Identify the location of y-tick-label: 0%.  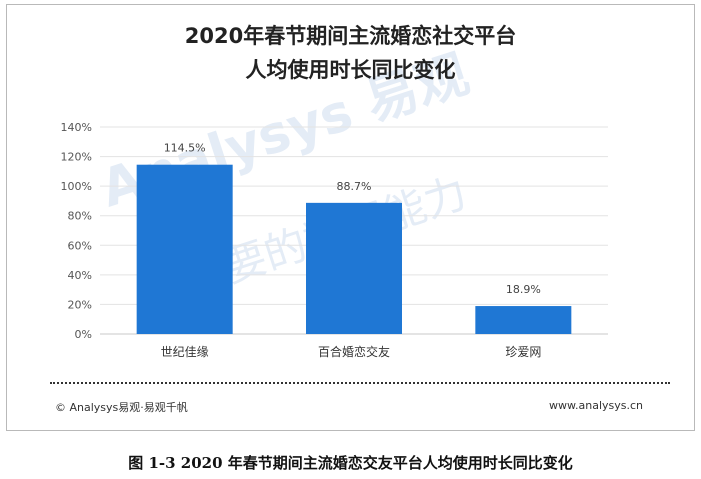
(83, 334).